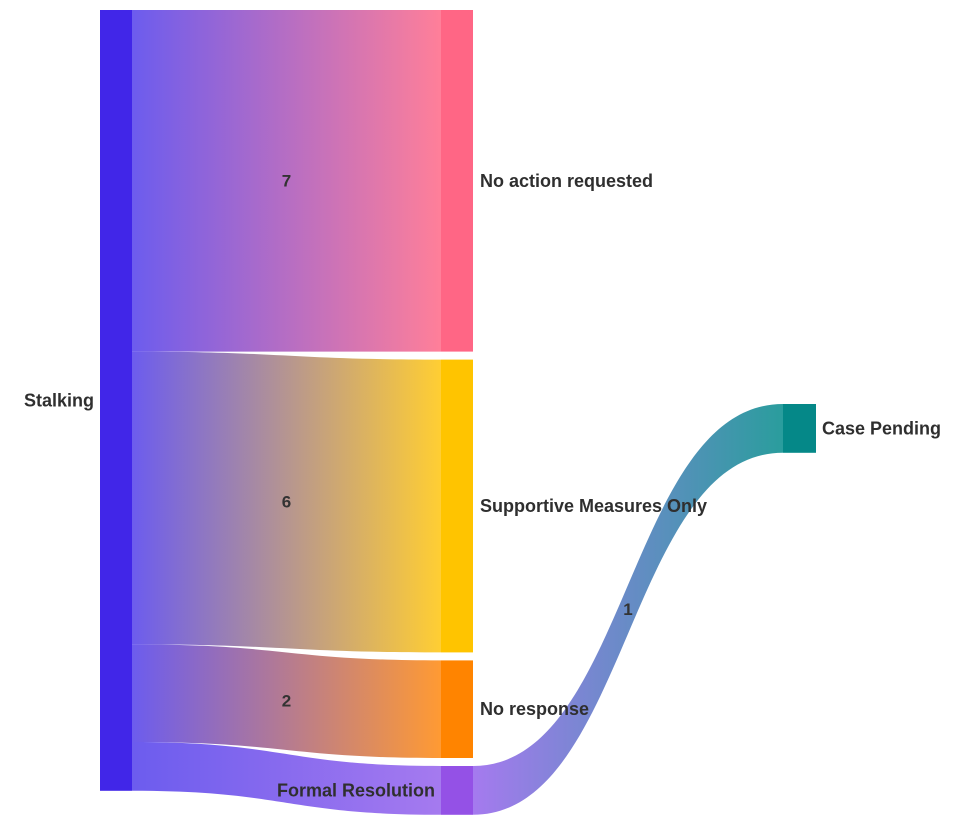 The width and height of the screenshot is (960, 818). Describe the element at coordinates (116, 400) in the screenshot. I see `sankey-node-stalking` at that location.